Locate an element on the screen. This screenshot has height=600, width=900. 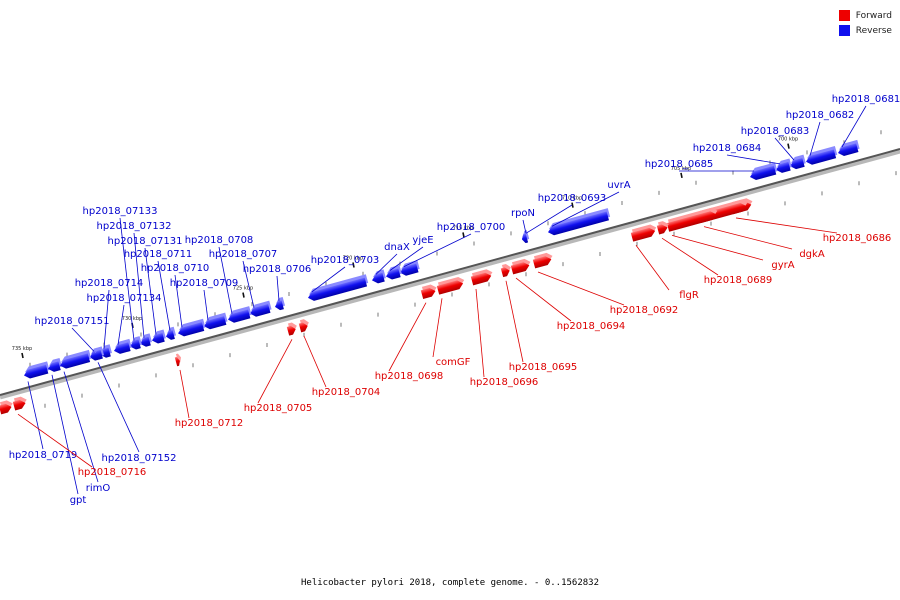
gene-label-hp2018_0704: hp2018_0704 is located at coordinates (341, 366).